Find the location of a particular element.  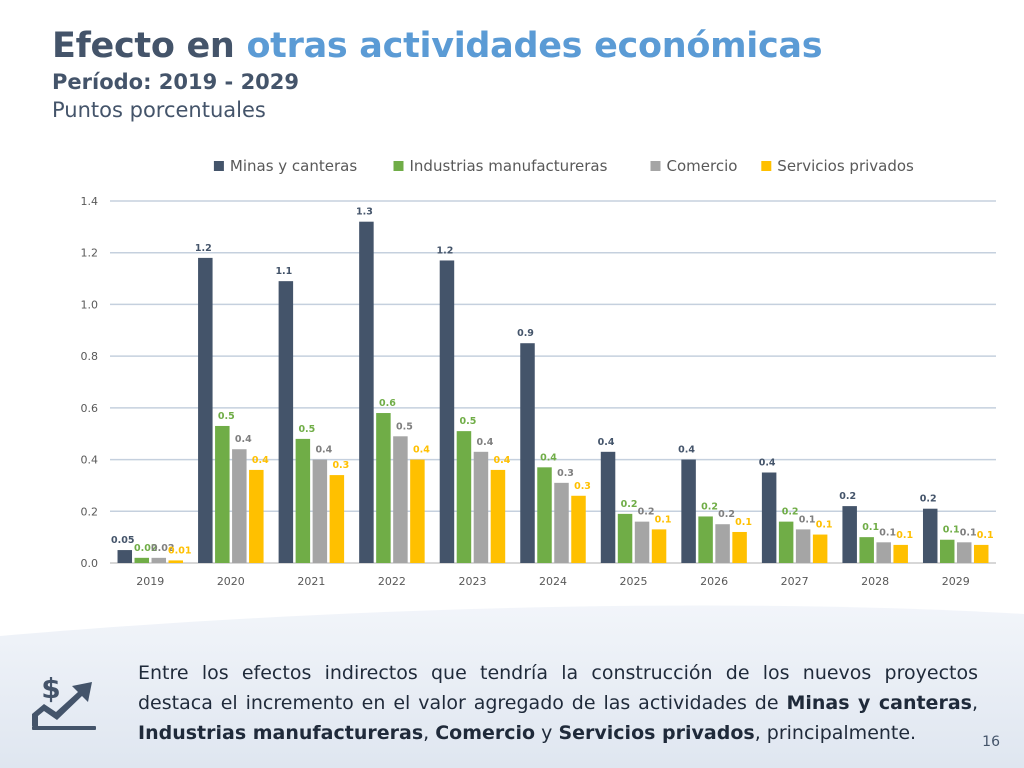

data-label: 0.01 is located at coordinates (179, 550).